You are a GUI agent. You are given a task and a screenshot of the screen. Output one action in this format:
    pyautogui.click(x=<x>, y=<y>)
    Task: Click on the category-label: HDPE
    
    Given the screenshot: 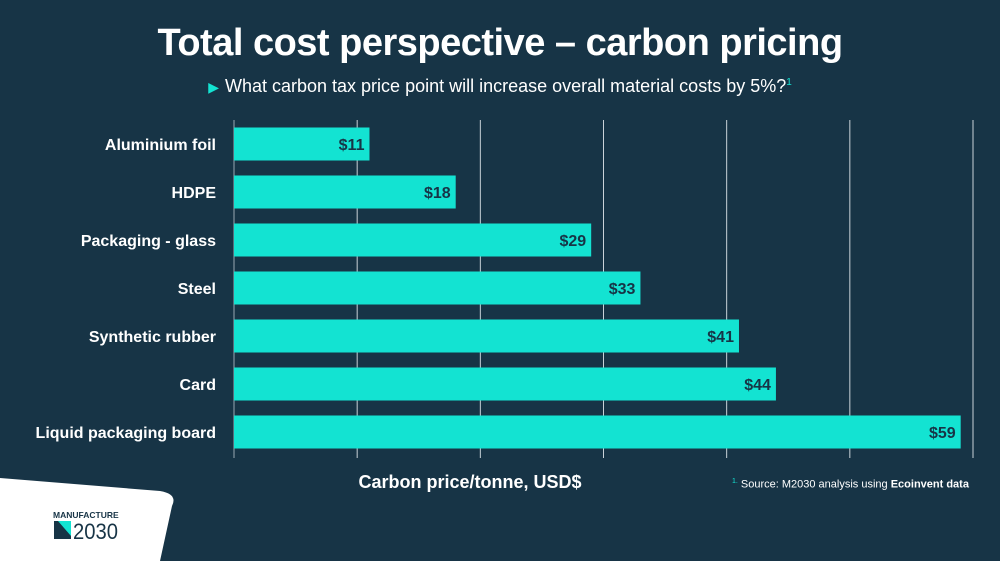 What is the action you would take?
    pyautogui.click(x=194, y=193)
    